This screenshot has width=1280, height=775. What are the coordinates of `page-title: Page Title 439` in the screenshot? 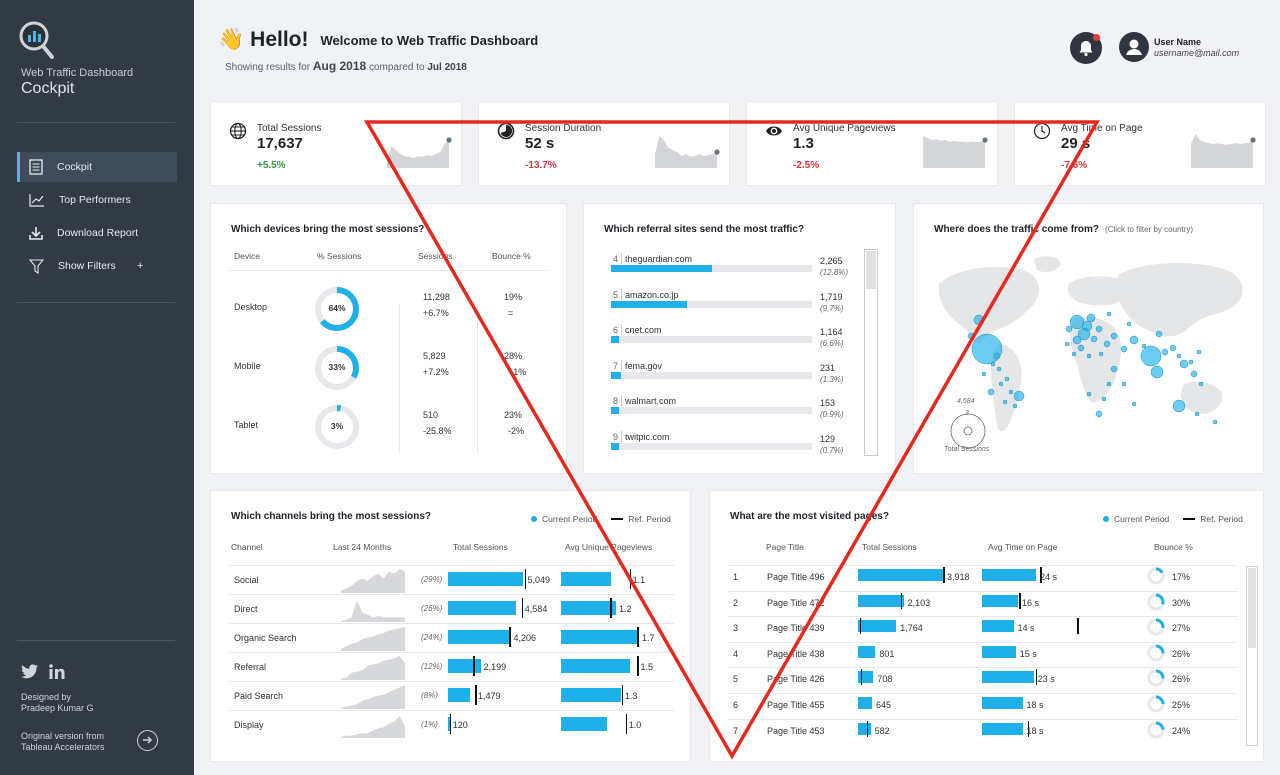 It's located at (796, 628).